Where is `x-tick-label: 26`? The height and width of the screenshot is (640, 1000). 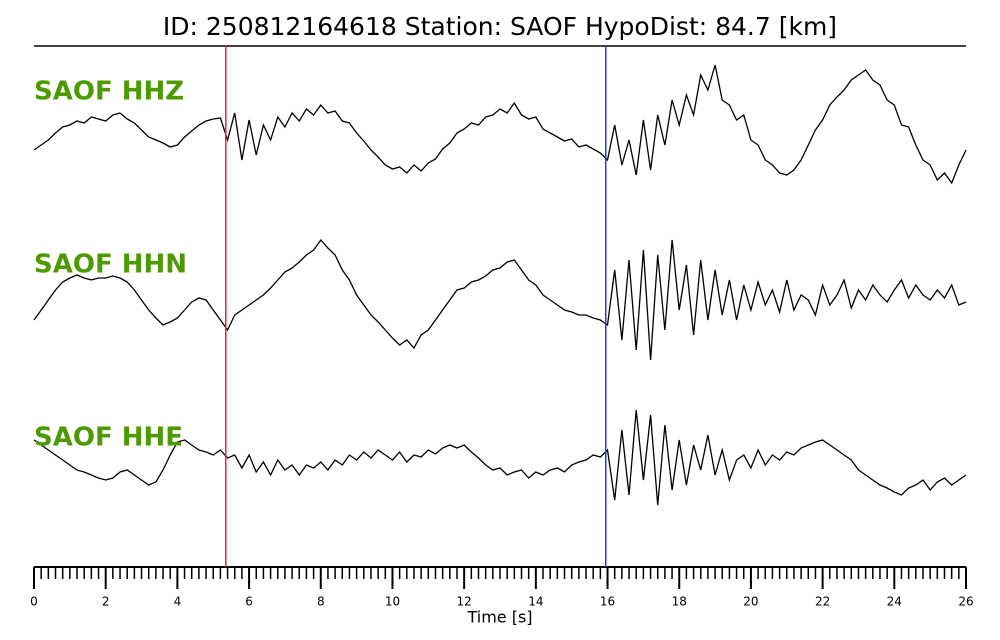
x-tick-label: 26 is located at coordinates (965, 602).